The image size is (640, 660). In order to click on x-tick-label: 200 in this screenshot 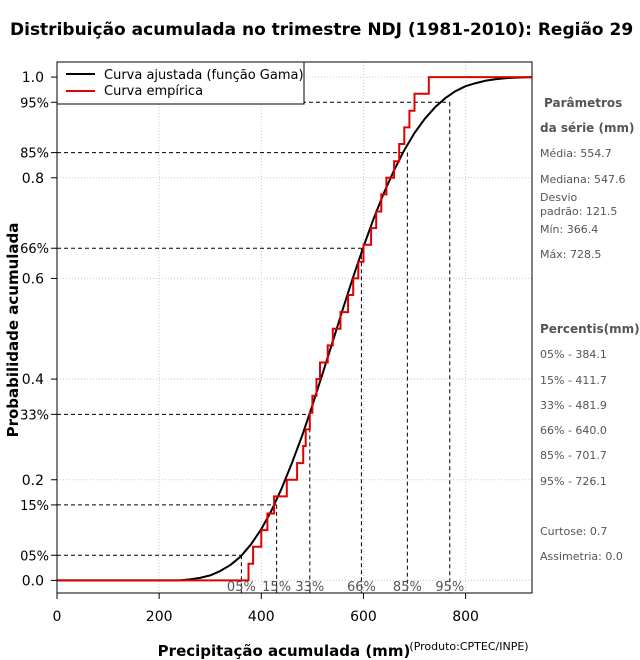, I will do `click(159, 617)`.